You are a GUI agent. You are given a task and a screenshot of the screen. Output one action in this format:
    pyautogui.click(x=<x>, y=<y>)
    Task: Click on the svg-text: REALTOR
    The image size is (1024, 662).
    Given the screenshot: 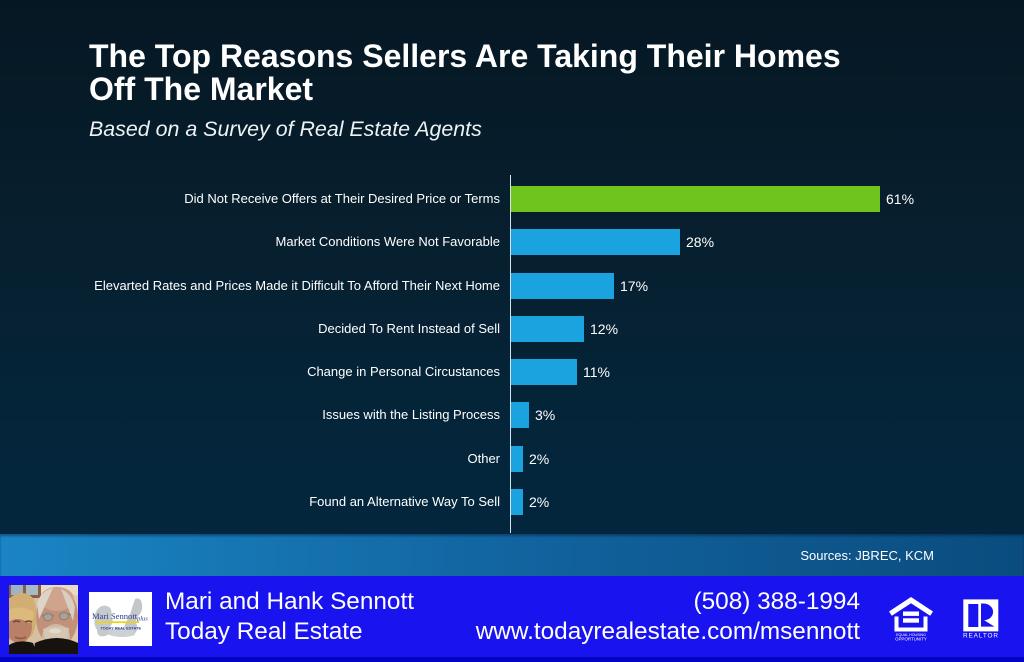 What is the action you would take?
    pyautogui.click(x=981, y=636)
    